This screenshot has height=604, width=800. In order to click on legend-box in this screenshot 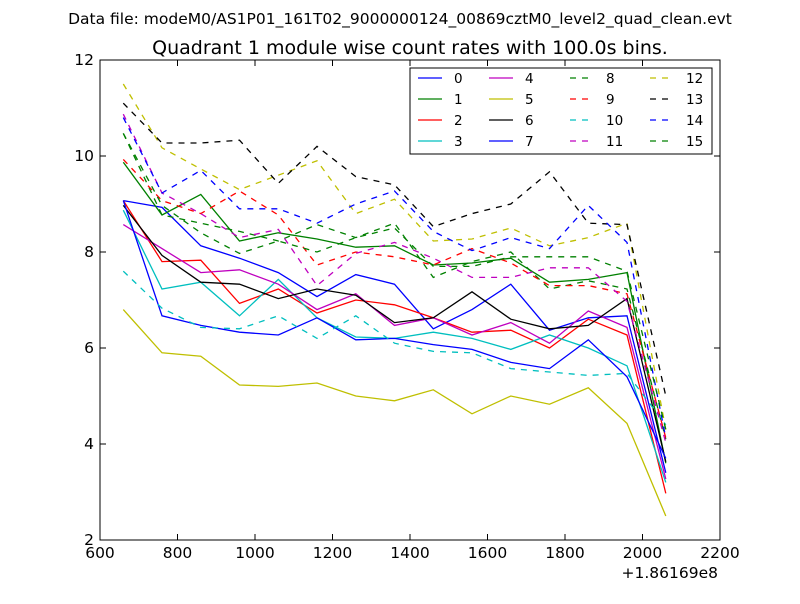, I will do `click(561, 111)`.